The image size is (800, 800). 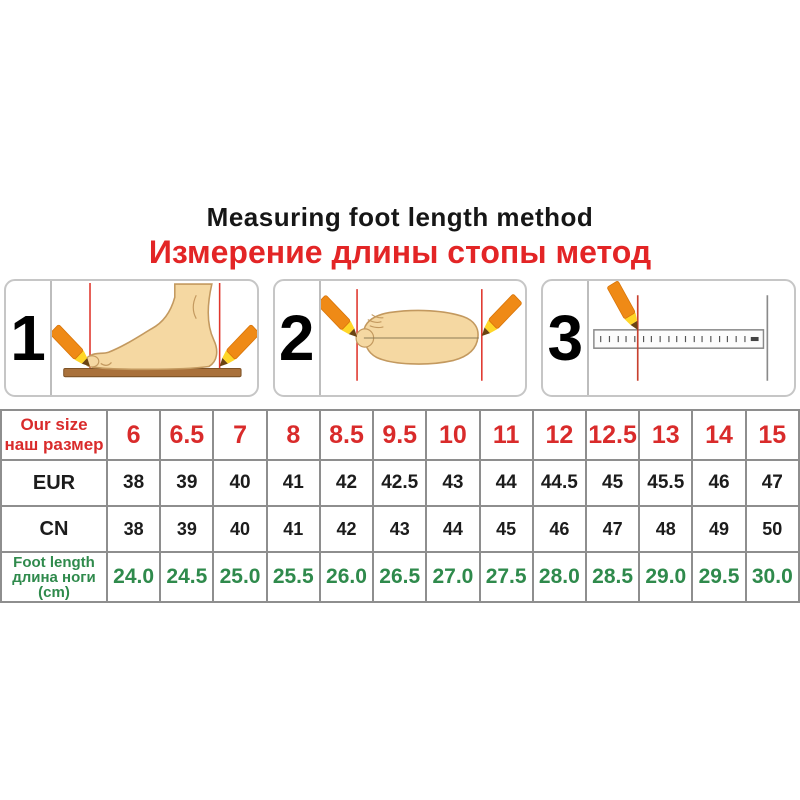 I want to click on size-cell: 26.0, so click(x=346, y=577).